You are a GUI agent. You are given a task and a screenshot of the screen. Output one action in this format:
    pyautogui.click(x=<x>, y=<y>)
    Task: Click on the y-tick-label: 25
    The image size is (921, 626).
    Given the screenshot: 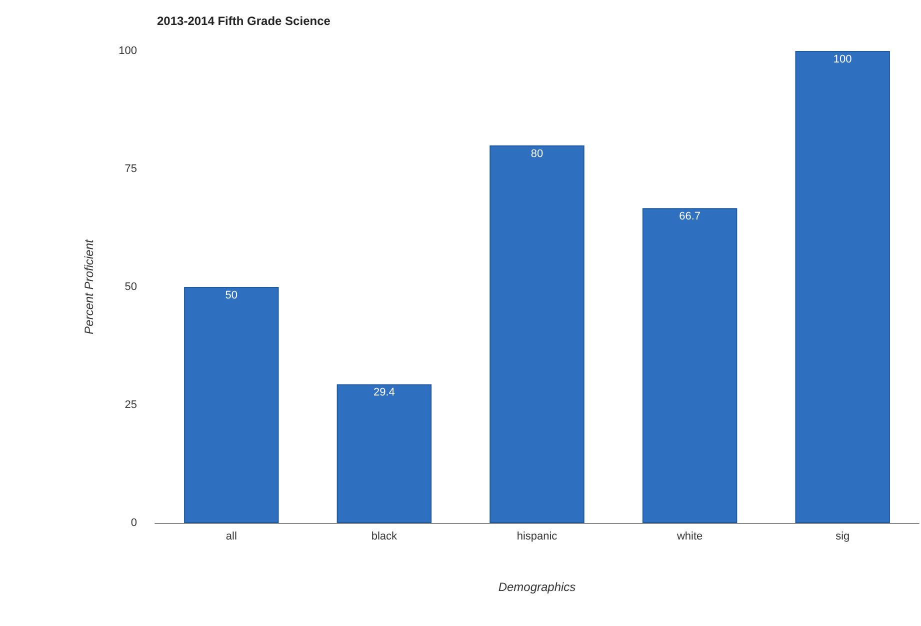 What is the action you would take?
    pyautogui.click(x=130, y=405)
    